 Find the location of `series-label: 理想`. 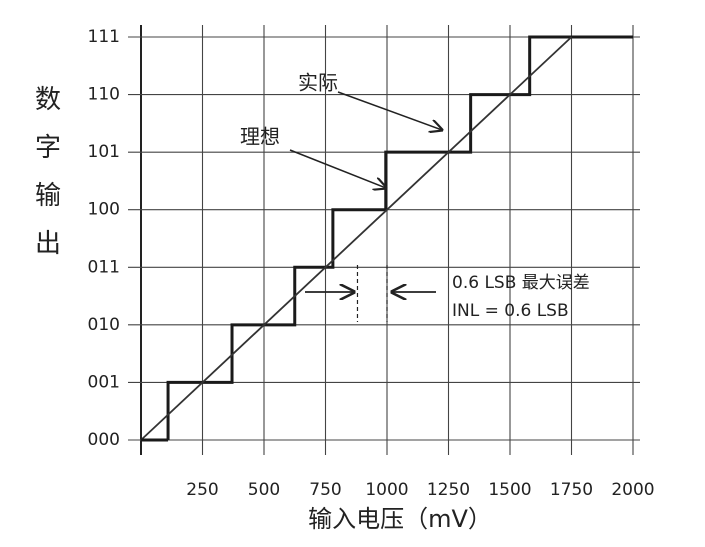

series-label: 理想 is located at coordinates (260, 137).